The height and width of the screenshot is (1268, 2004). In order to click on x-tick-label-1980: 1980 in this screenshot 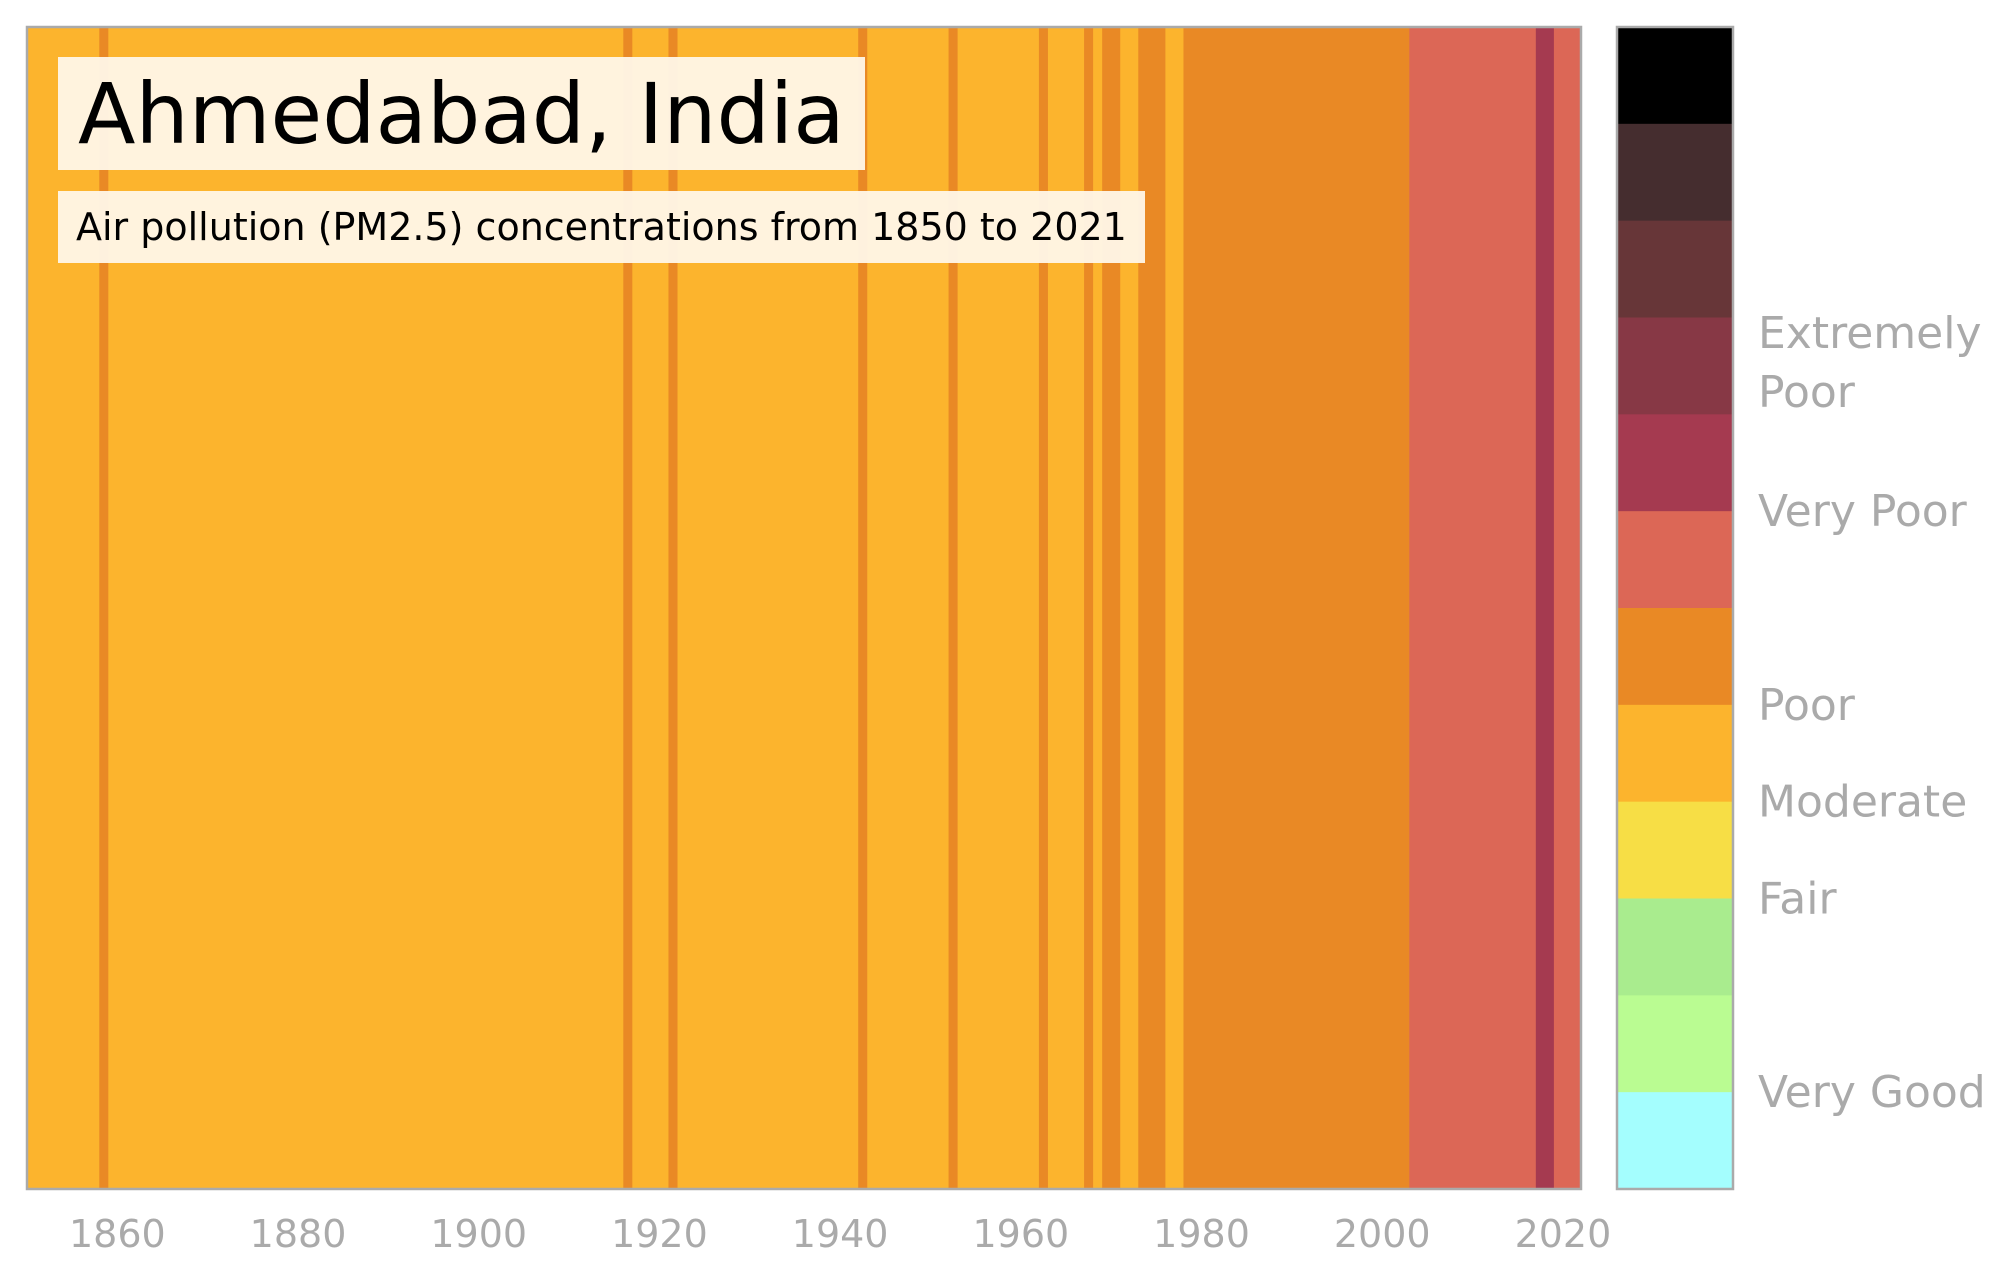, I will do `click(1201, 1234)`.